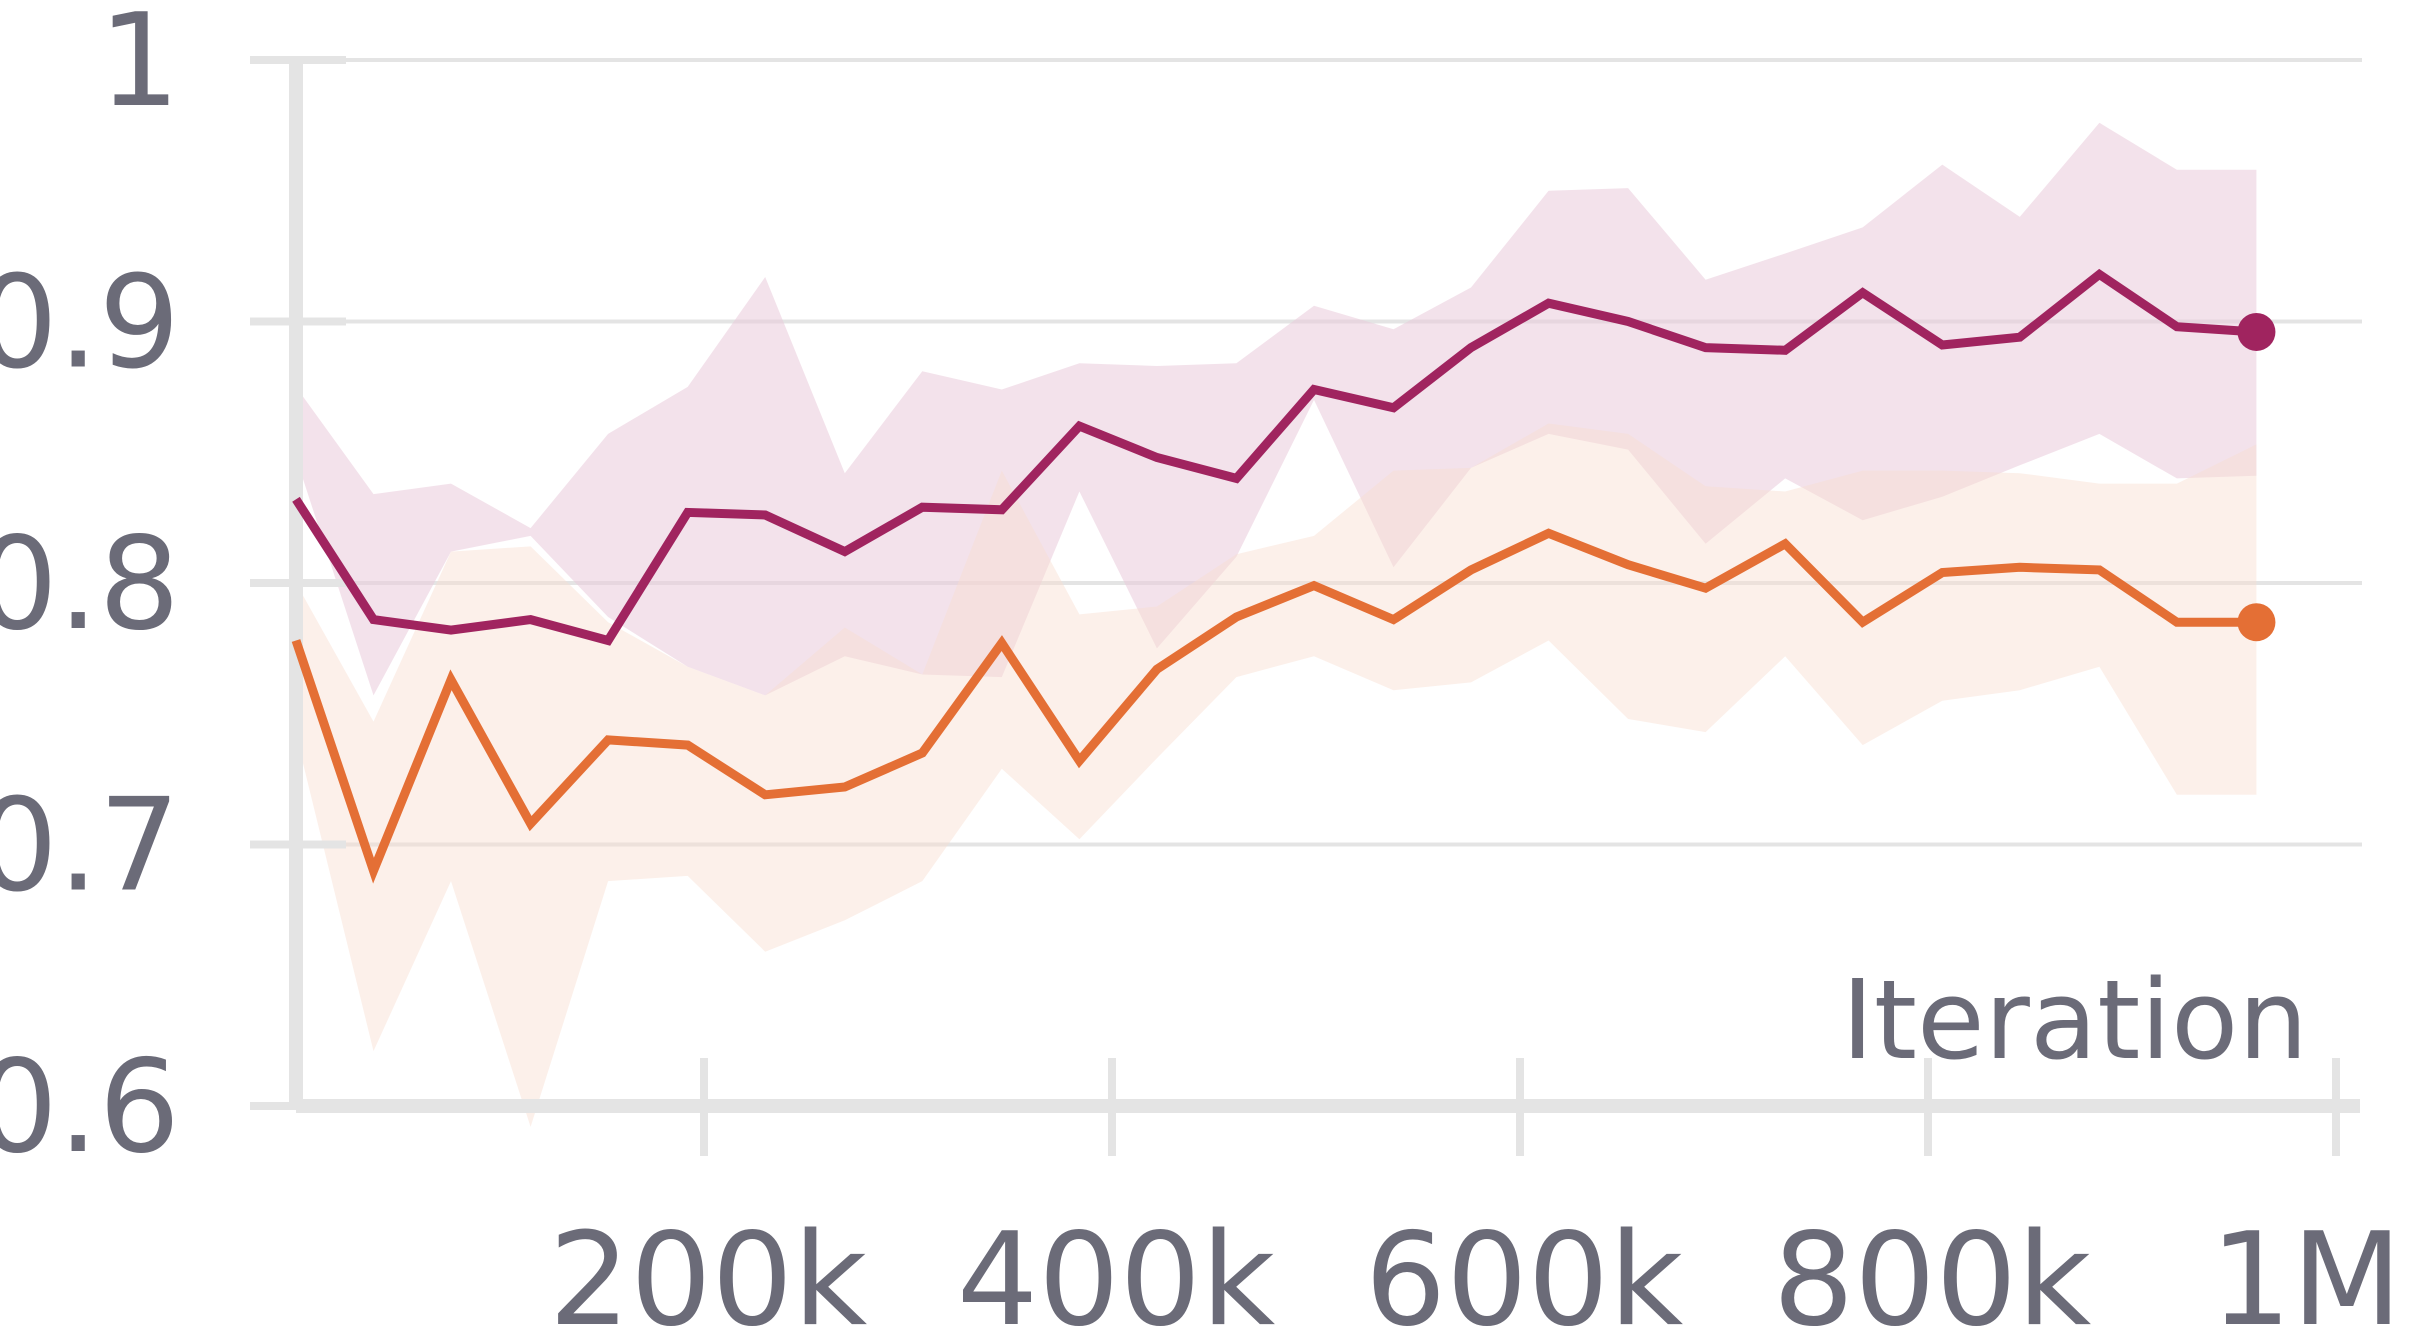  I want to click on y-tick-label: 0.6, so click(90, 1107).